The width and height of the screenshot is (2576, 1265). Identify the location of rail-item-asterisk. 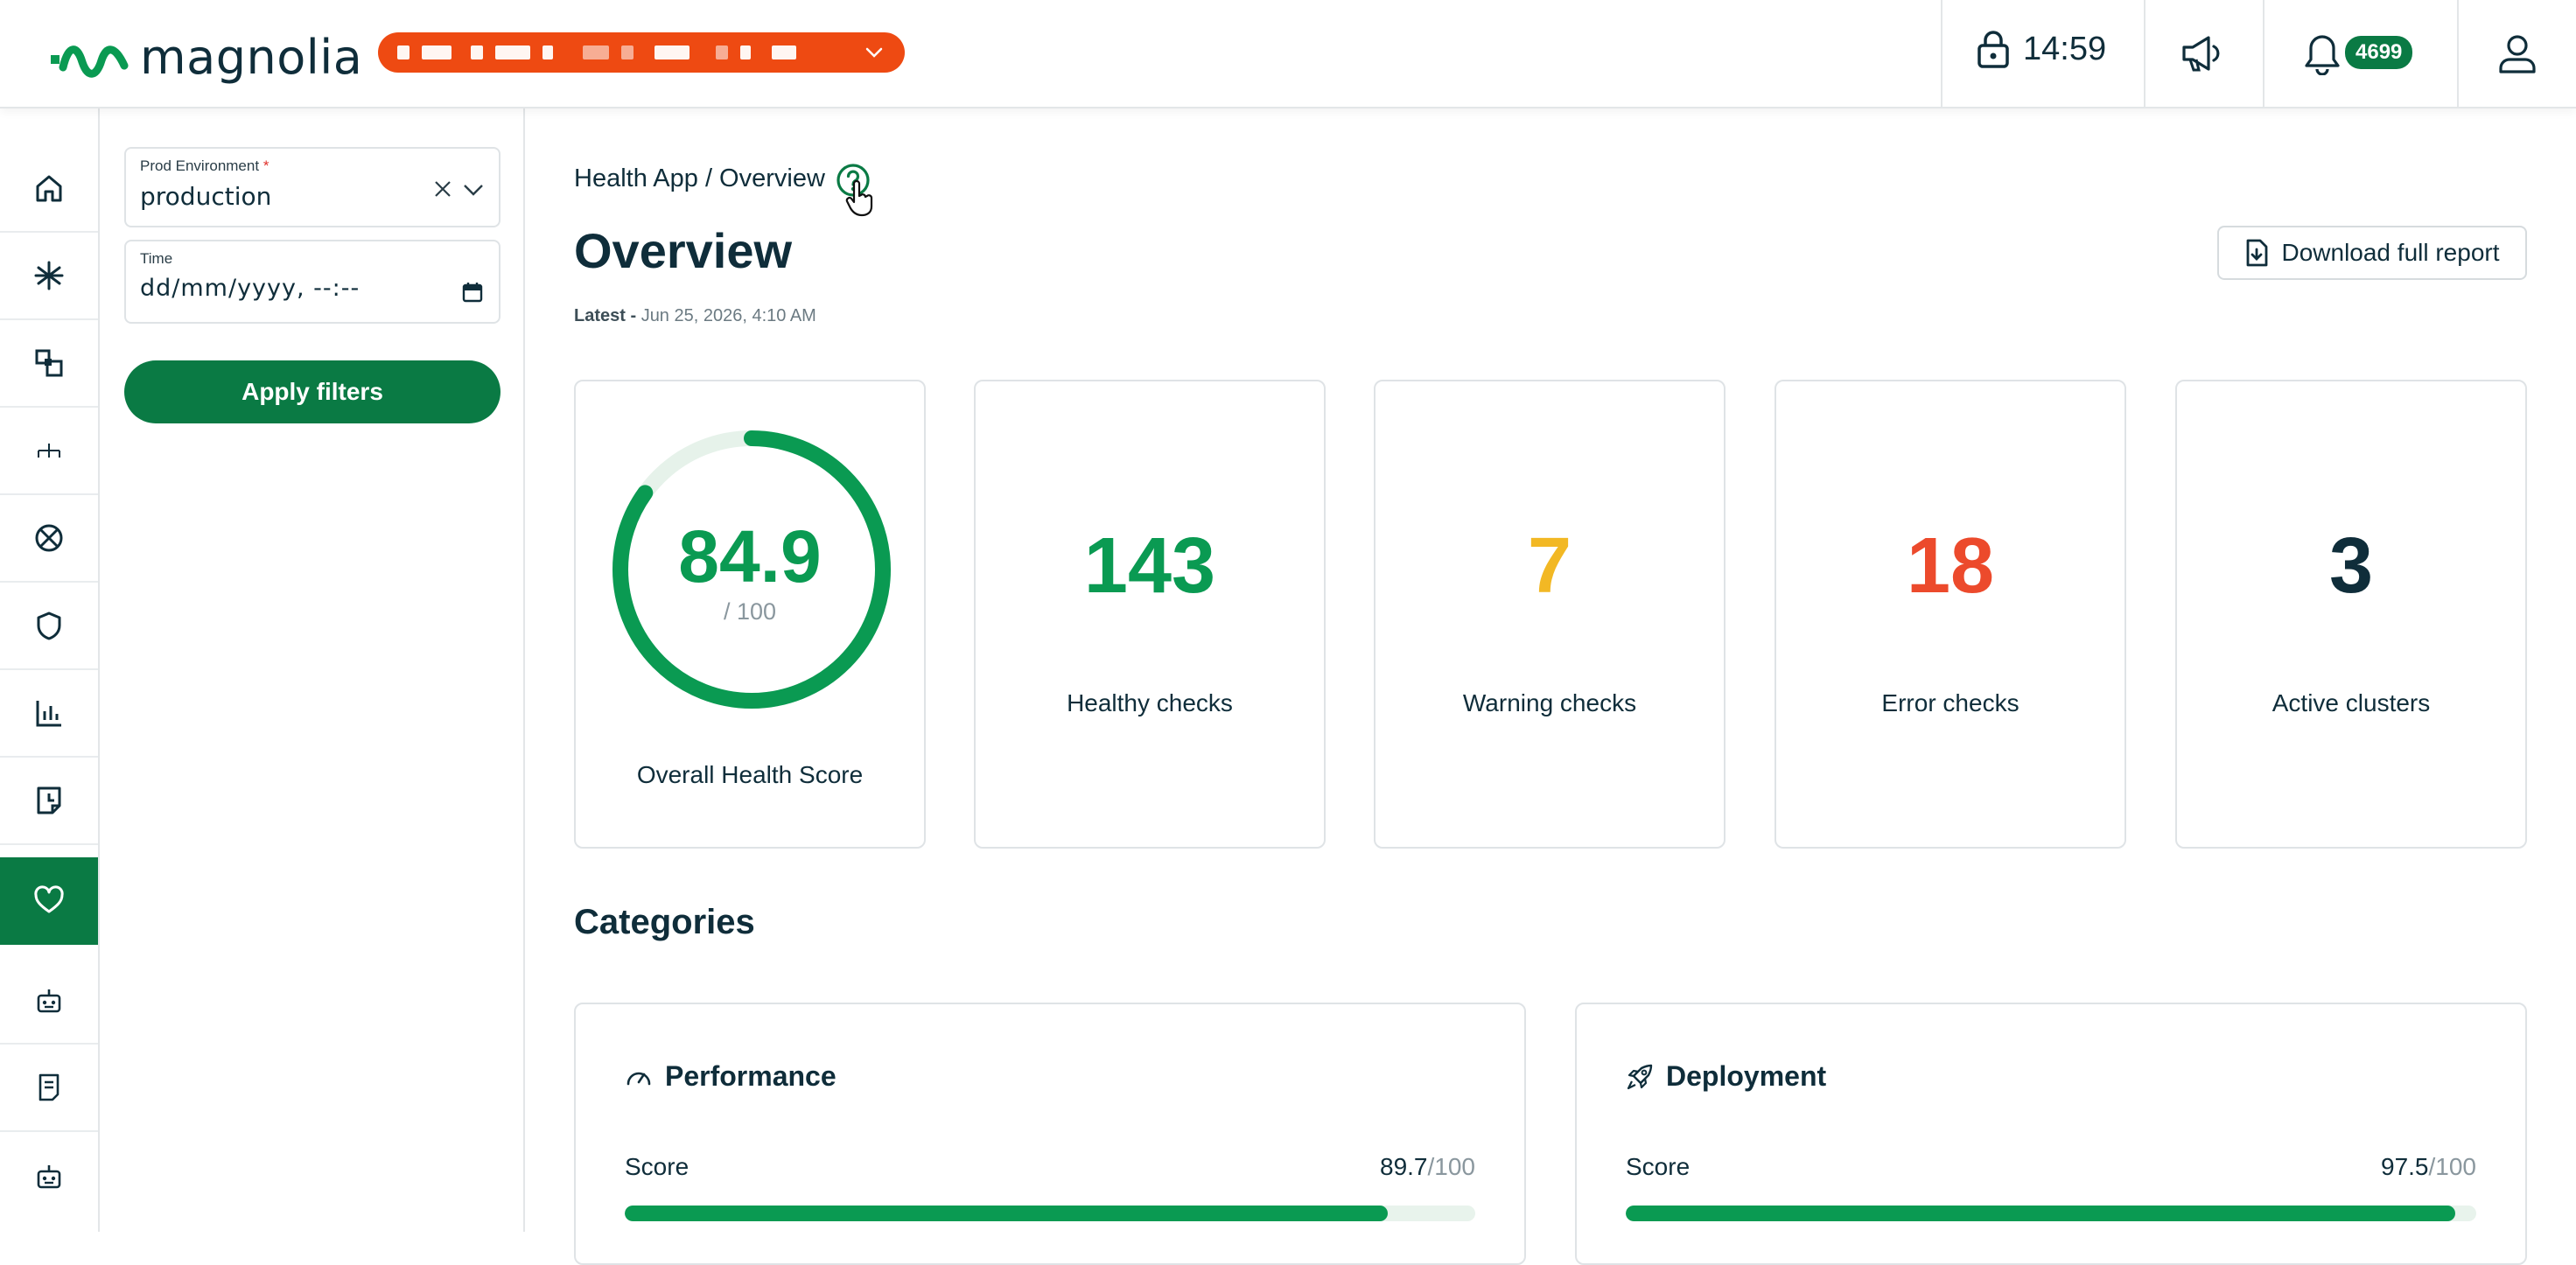
(49, 276).